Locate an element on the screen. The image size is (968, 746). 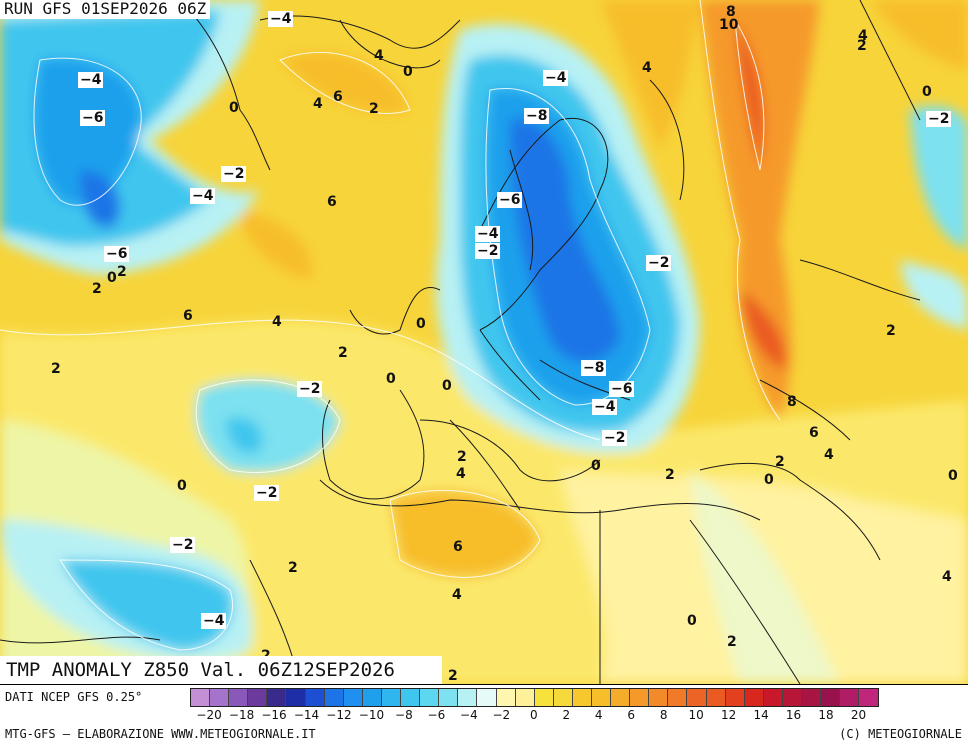
scale-tick: 0 is located at coordinates (533, 715).